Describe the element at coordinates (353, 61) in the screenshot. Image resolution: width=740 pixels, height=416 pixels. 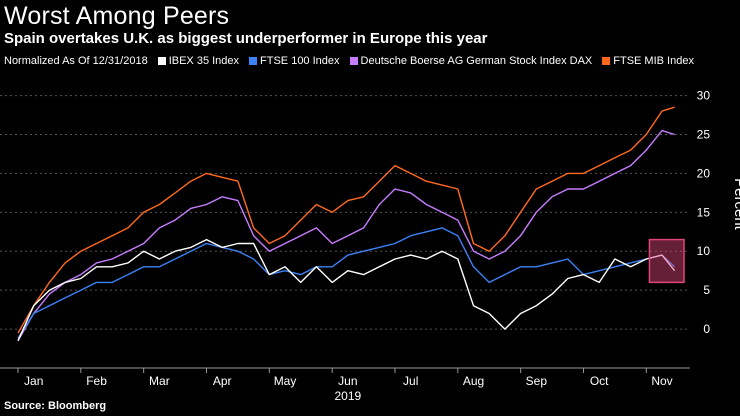
I see `legend-swatch-dax` at that location.